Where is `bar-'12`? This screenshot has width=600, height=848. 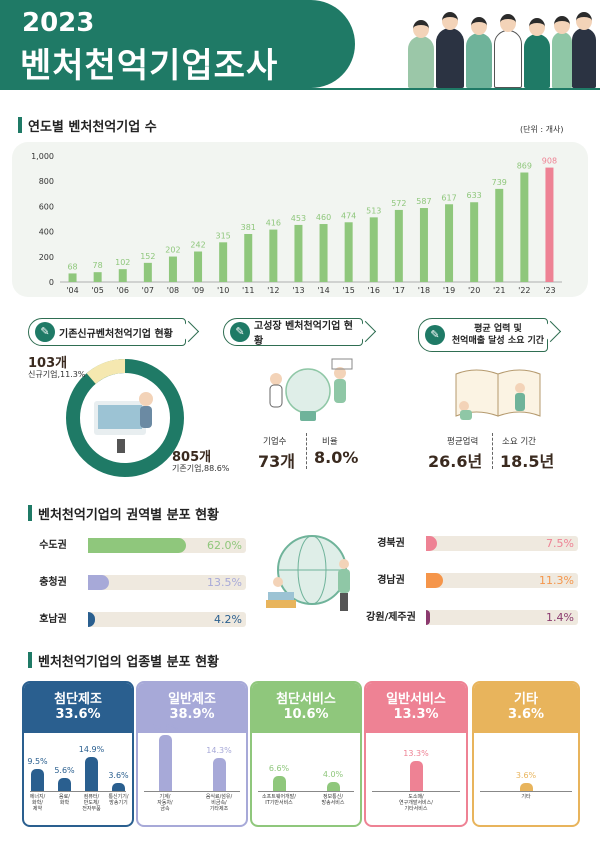 bar-'12 is located at coordinates (273, 255).